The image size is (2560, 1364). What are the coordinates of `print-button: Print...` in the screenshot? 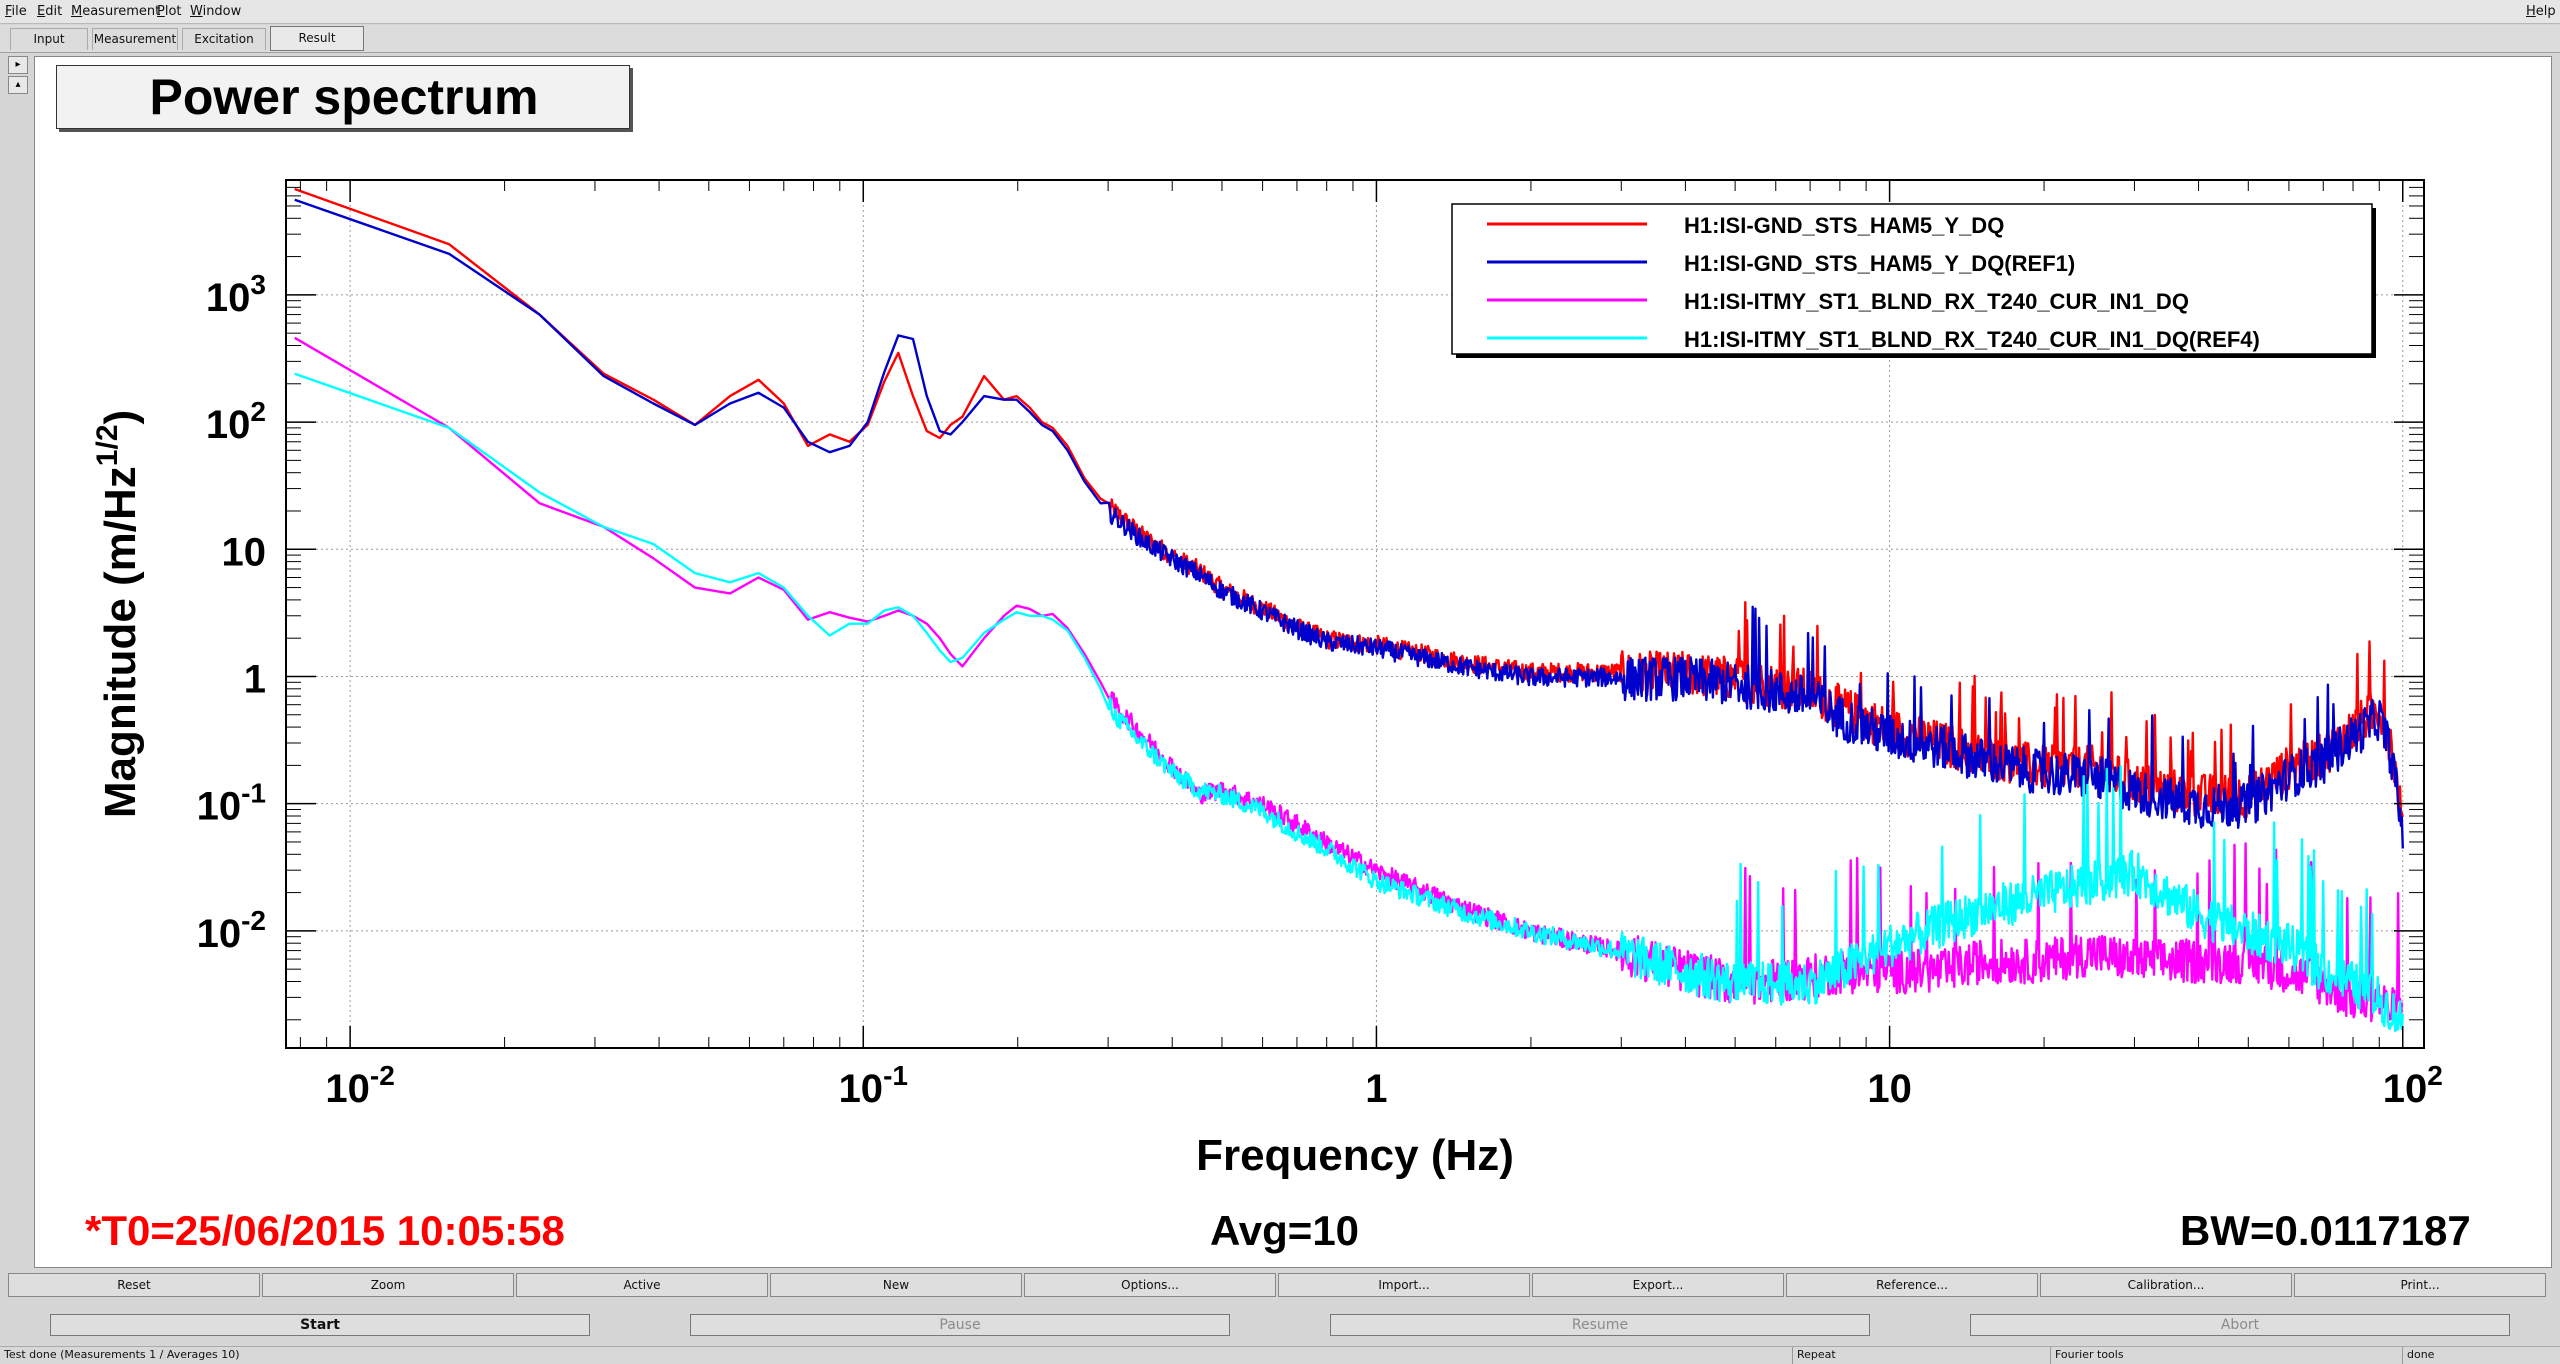 It's located at (2420, 1285).